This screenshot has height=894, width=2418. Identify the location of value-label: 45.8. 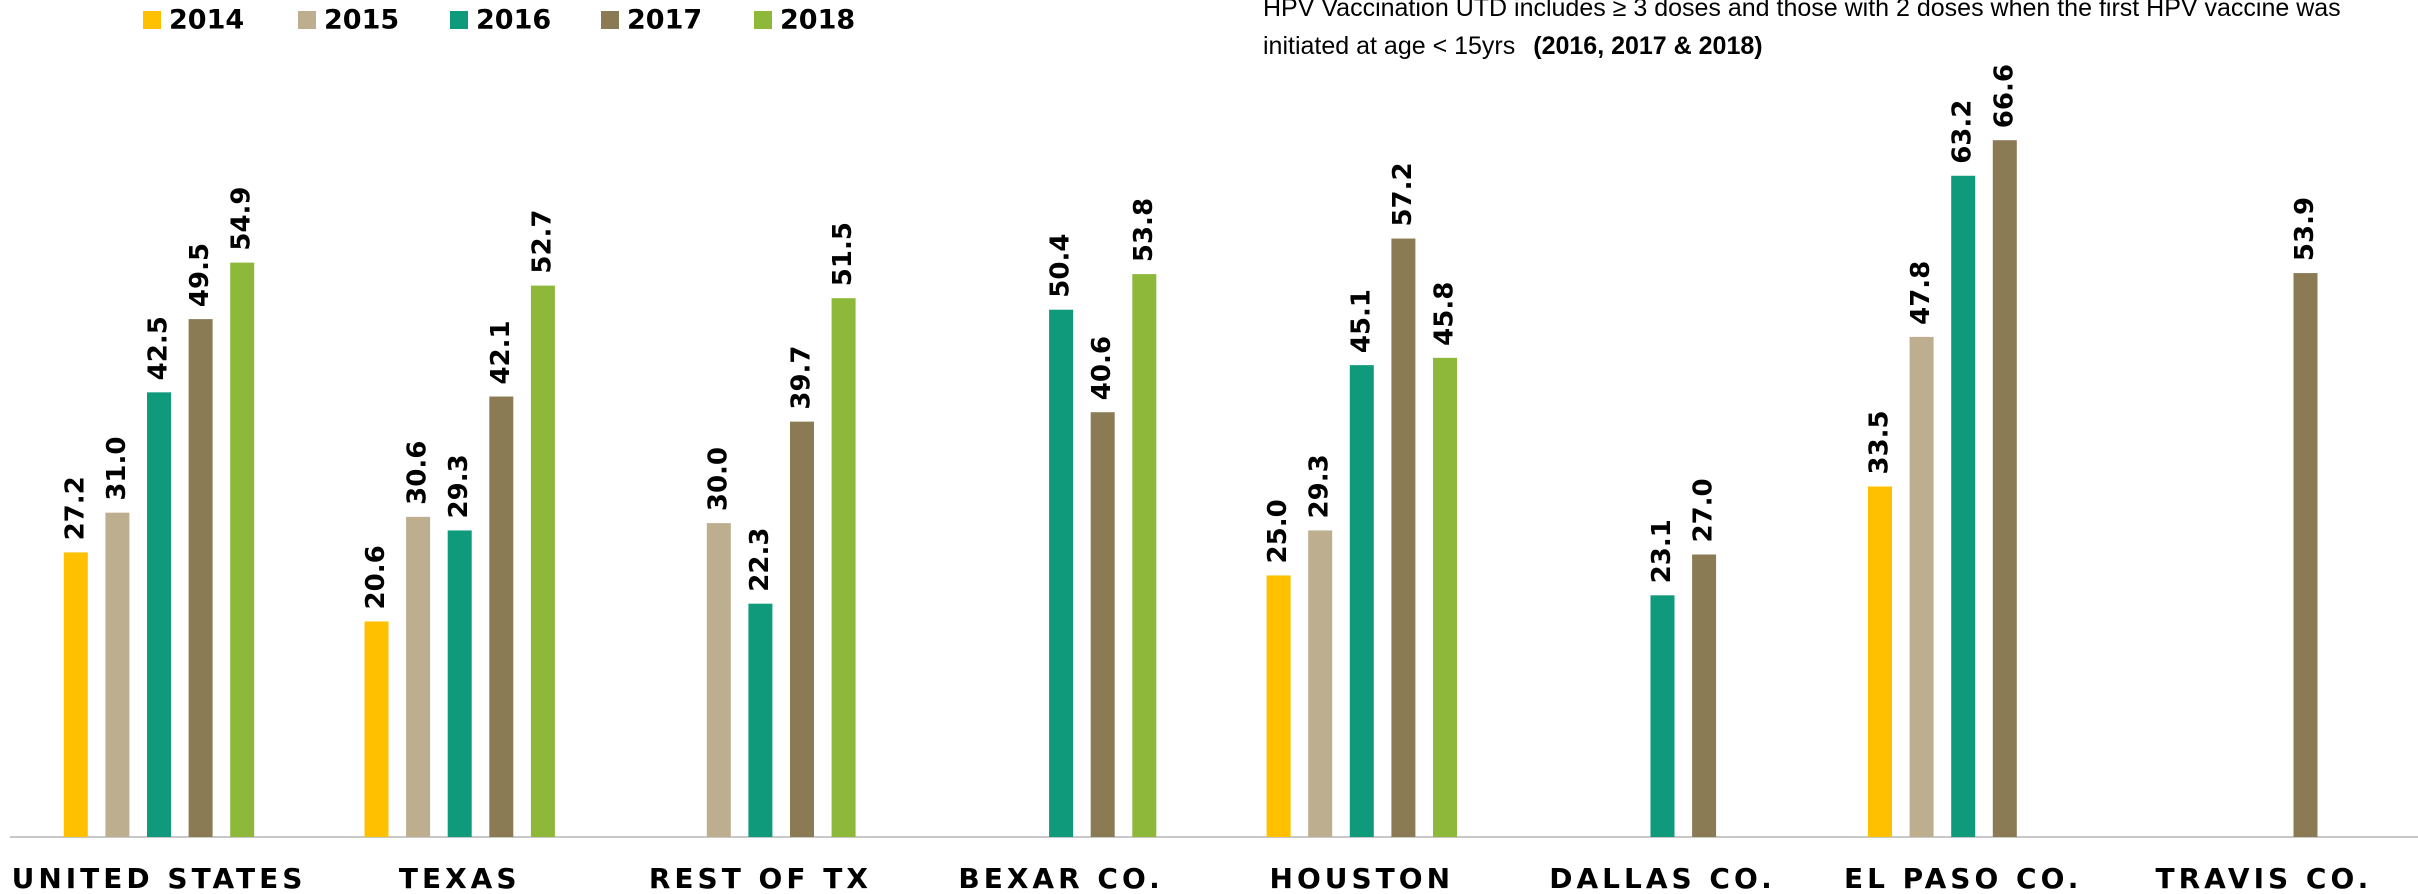
(1445, 314).